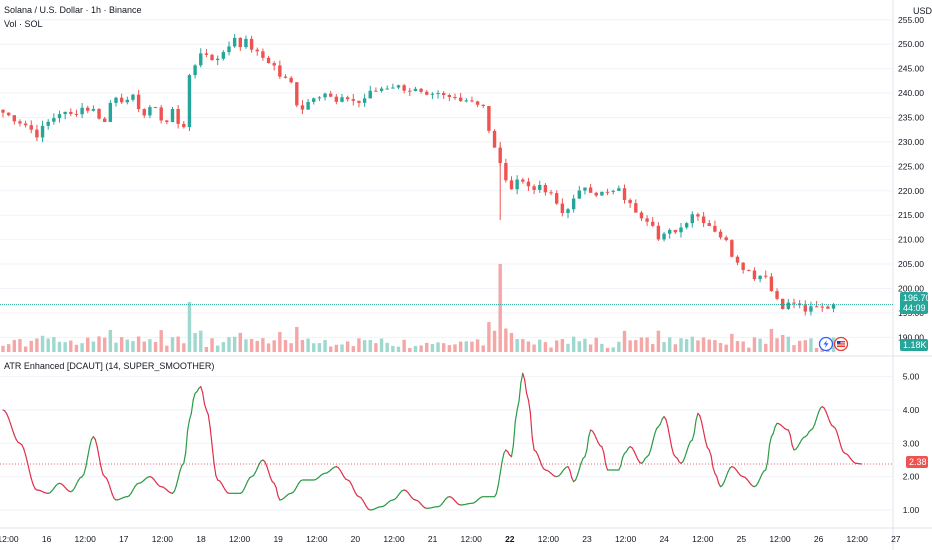 The width and height of the screenshot is (932, 550). What do you see at coordinates (47, 539) in the screenshot?
I see `time-tick-label: 16` at bounding box center [47, 539].